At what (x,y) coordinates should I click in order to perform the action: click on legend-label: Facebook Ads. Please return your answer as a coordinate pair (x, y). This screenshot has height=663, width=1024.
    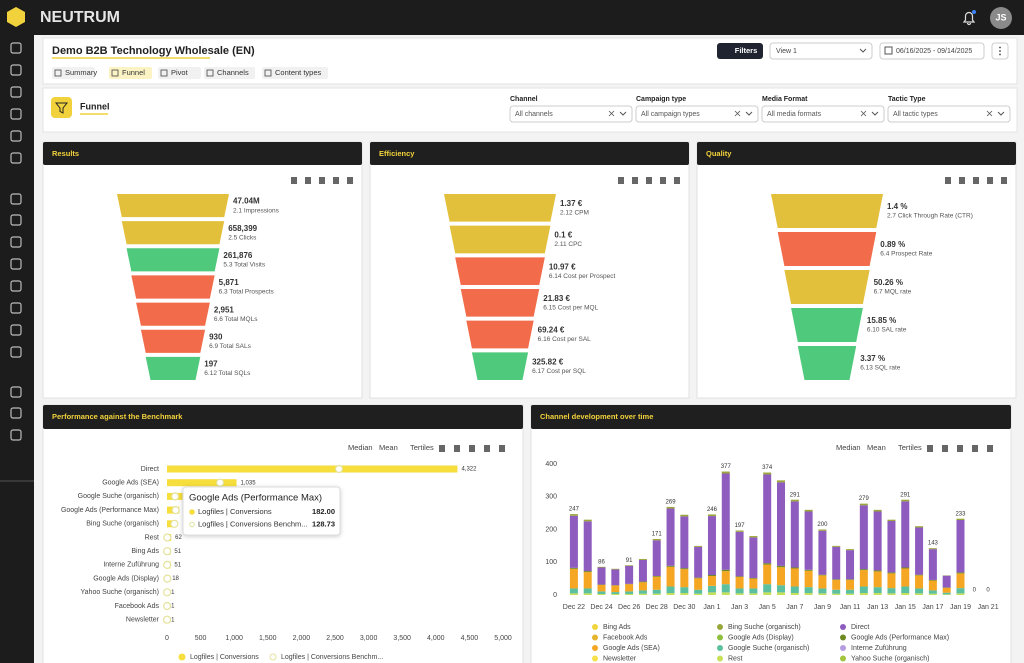
    Looking at the image, I should click on (625, 637).